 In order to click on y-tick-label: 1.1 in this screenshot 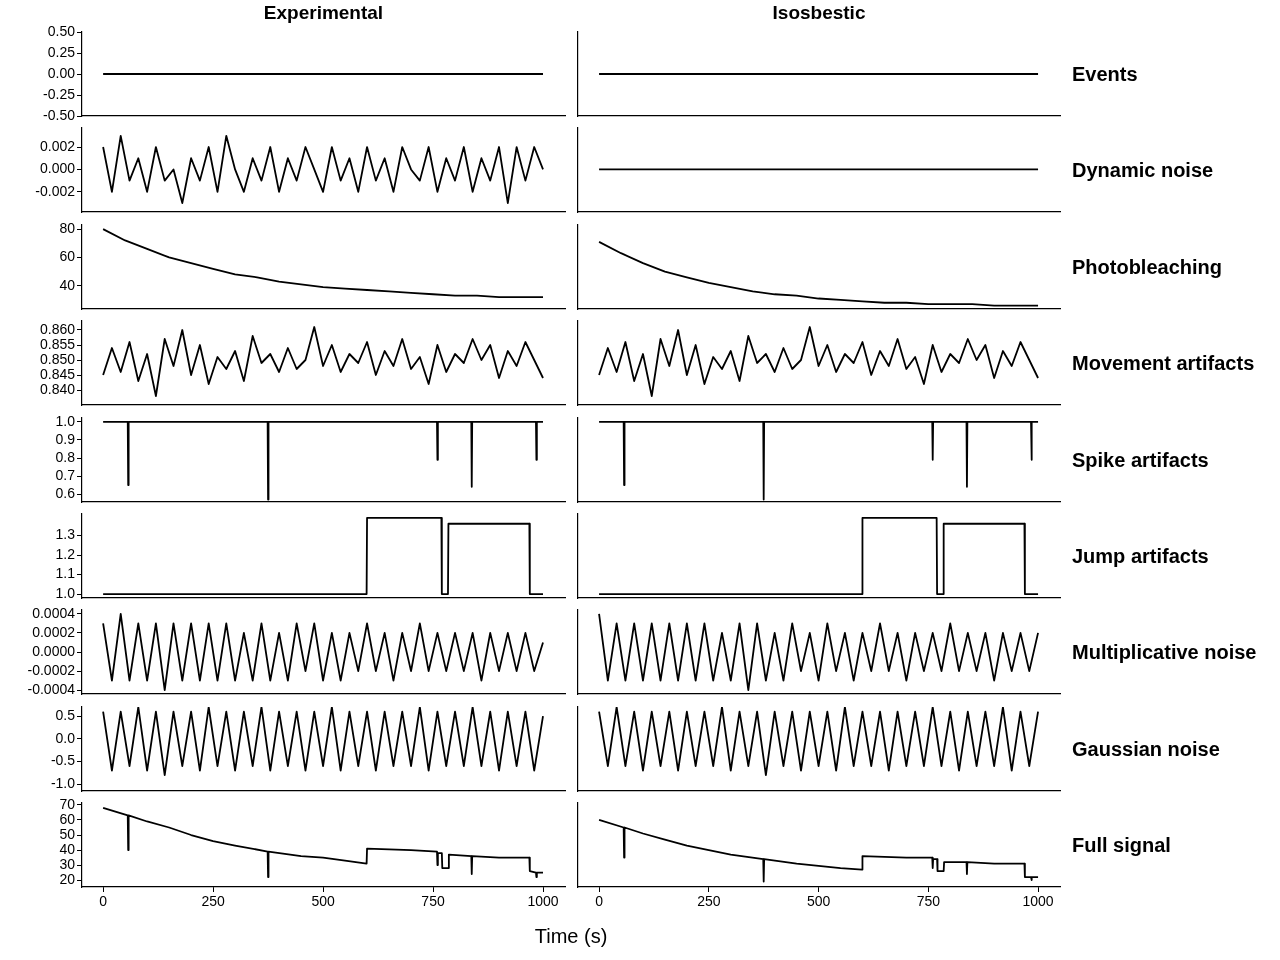, I will do `click(65, 573)`.